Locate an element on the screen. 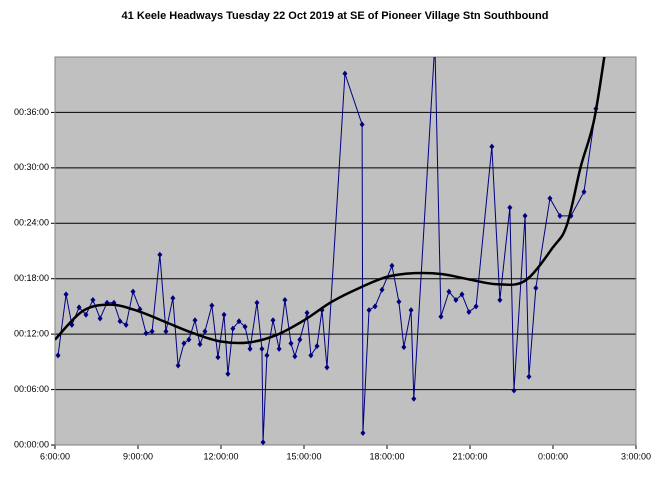 Image resolution: width=660 pixels, height=482 pixels. y-tick-label: 00:18:00 is located at coordinates (31, 278).